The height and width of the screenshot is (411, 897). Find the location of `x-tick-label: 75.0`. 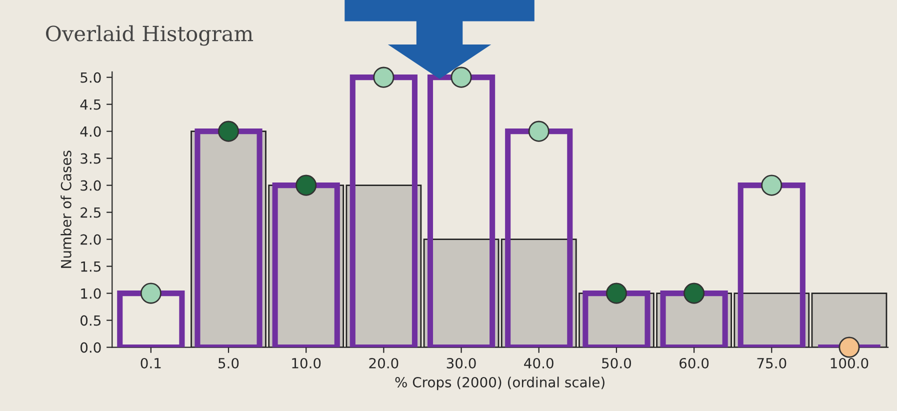

x-tick-label: 75.0 is located at coordinates (771, 363).